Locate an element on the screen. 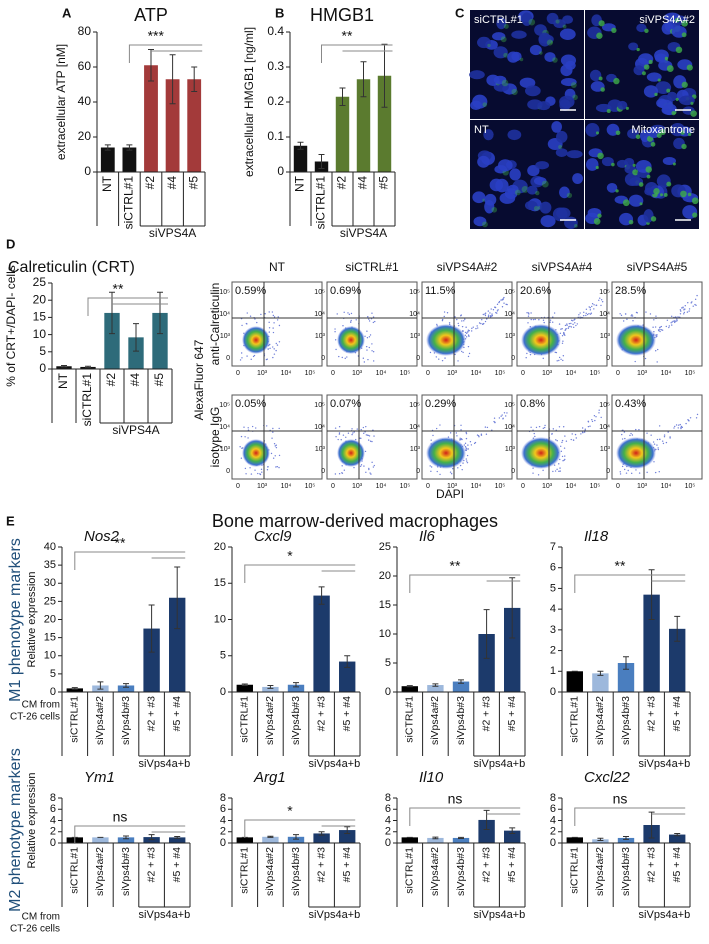 The image size is (709, 944). flow-plot is located at coordinates (372, 324).